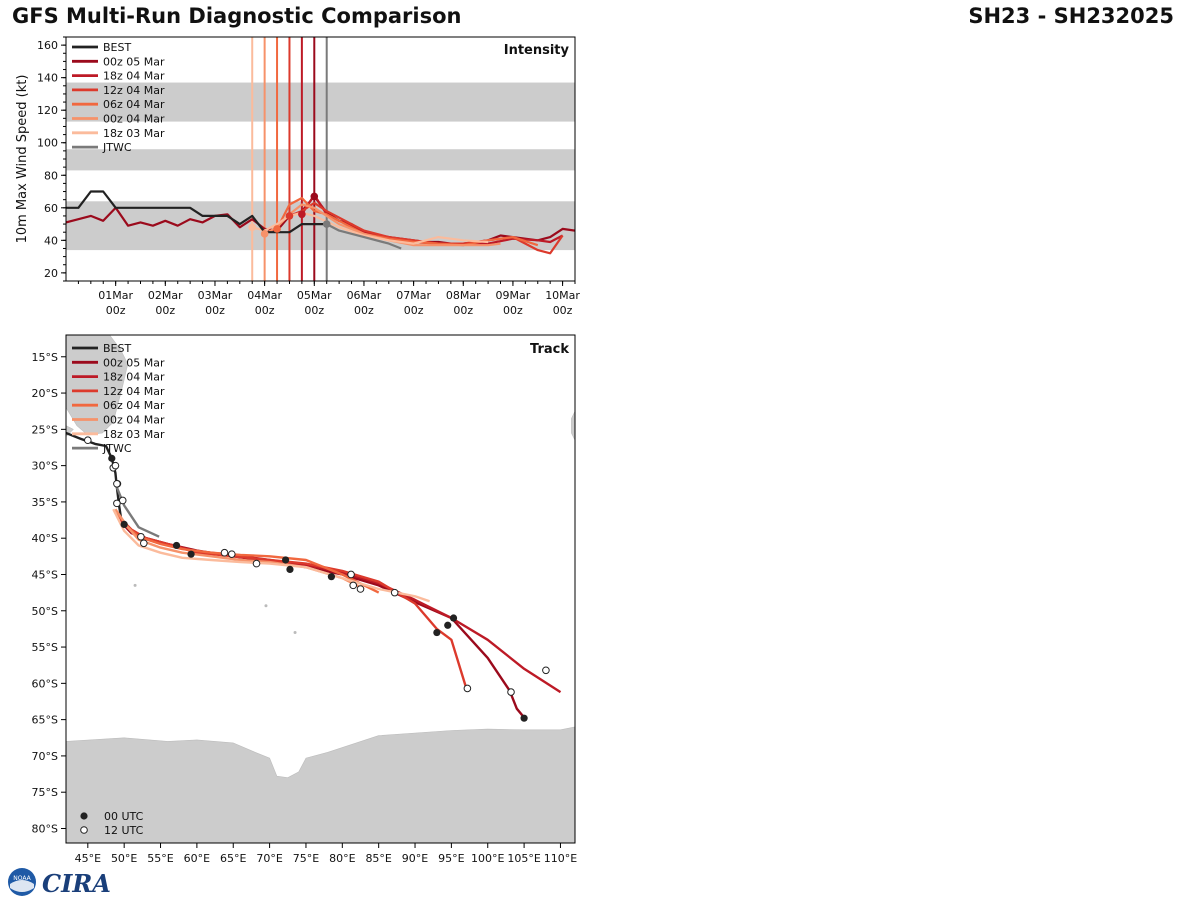  Describe the element at coordinates (160, 858) in the screenshot. I see `track-xtick-label: 55°E` at that location.